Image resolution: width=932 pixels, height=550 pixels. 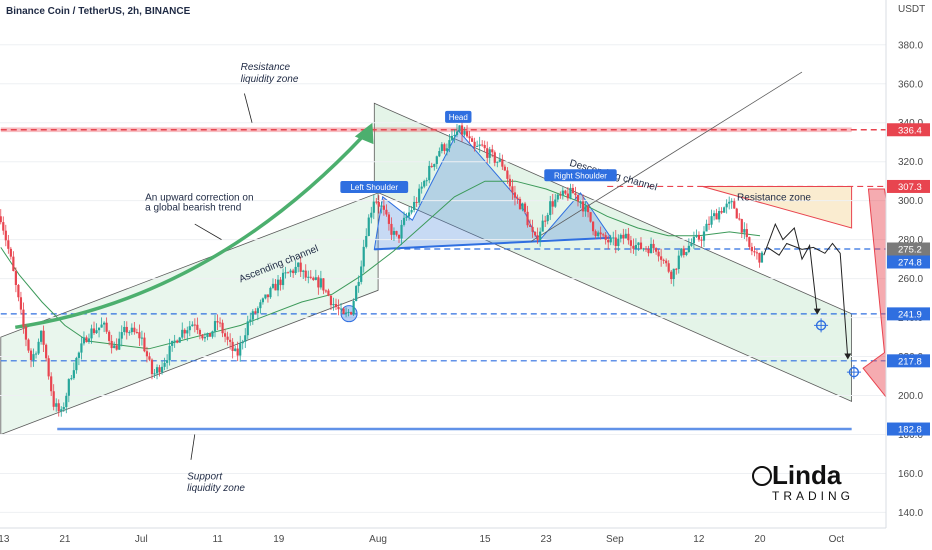 I want to click on logo-subtitle: TRADING, so click(x=813, y=496).